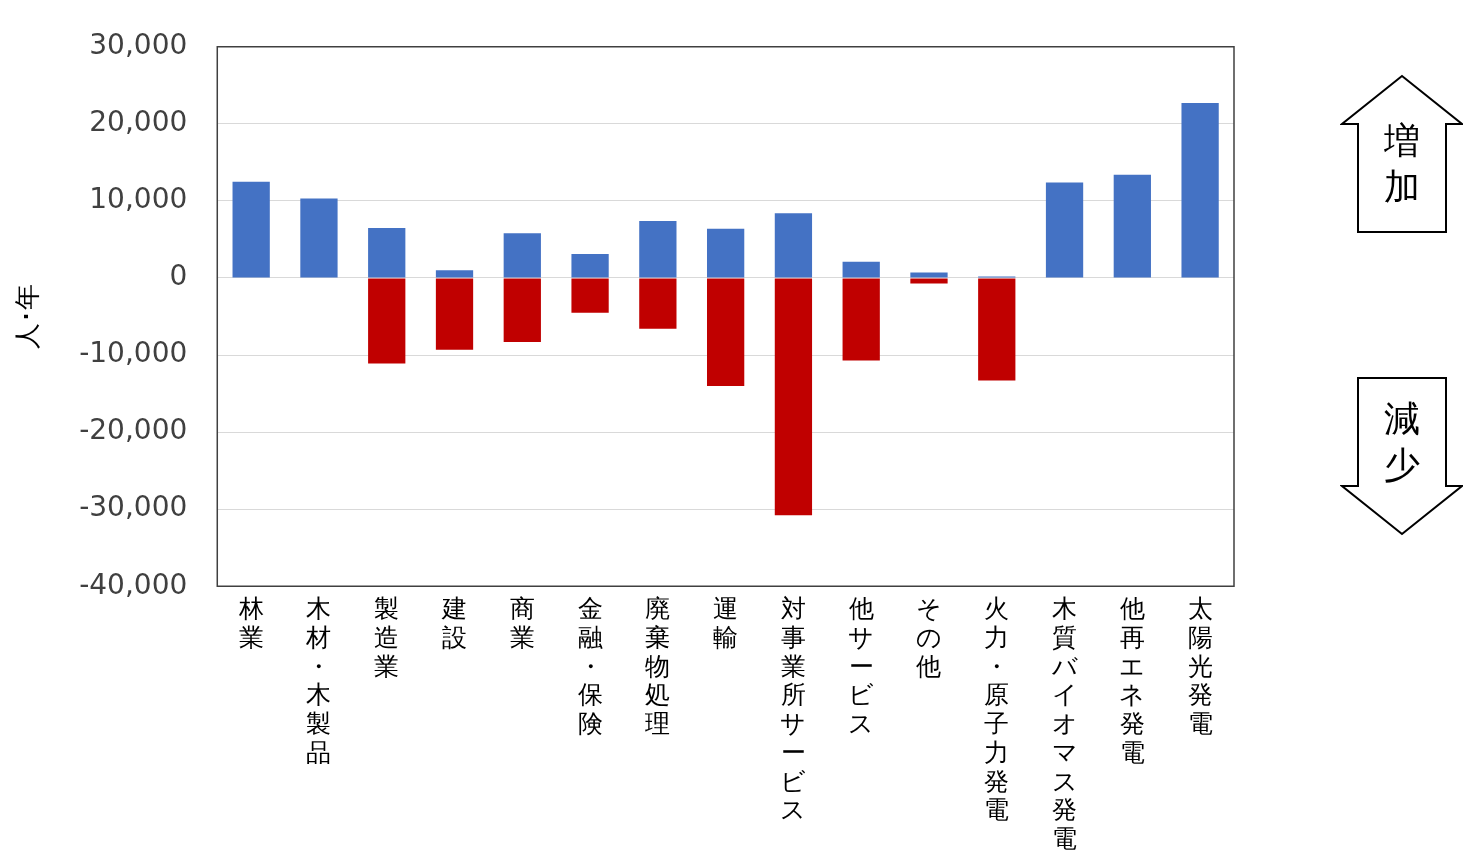 The width and height of the screenshot is (1463, 865). I want to click on x-tick-label: その他, so click(928, 637).